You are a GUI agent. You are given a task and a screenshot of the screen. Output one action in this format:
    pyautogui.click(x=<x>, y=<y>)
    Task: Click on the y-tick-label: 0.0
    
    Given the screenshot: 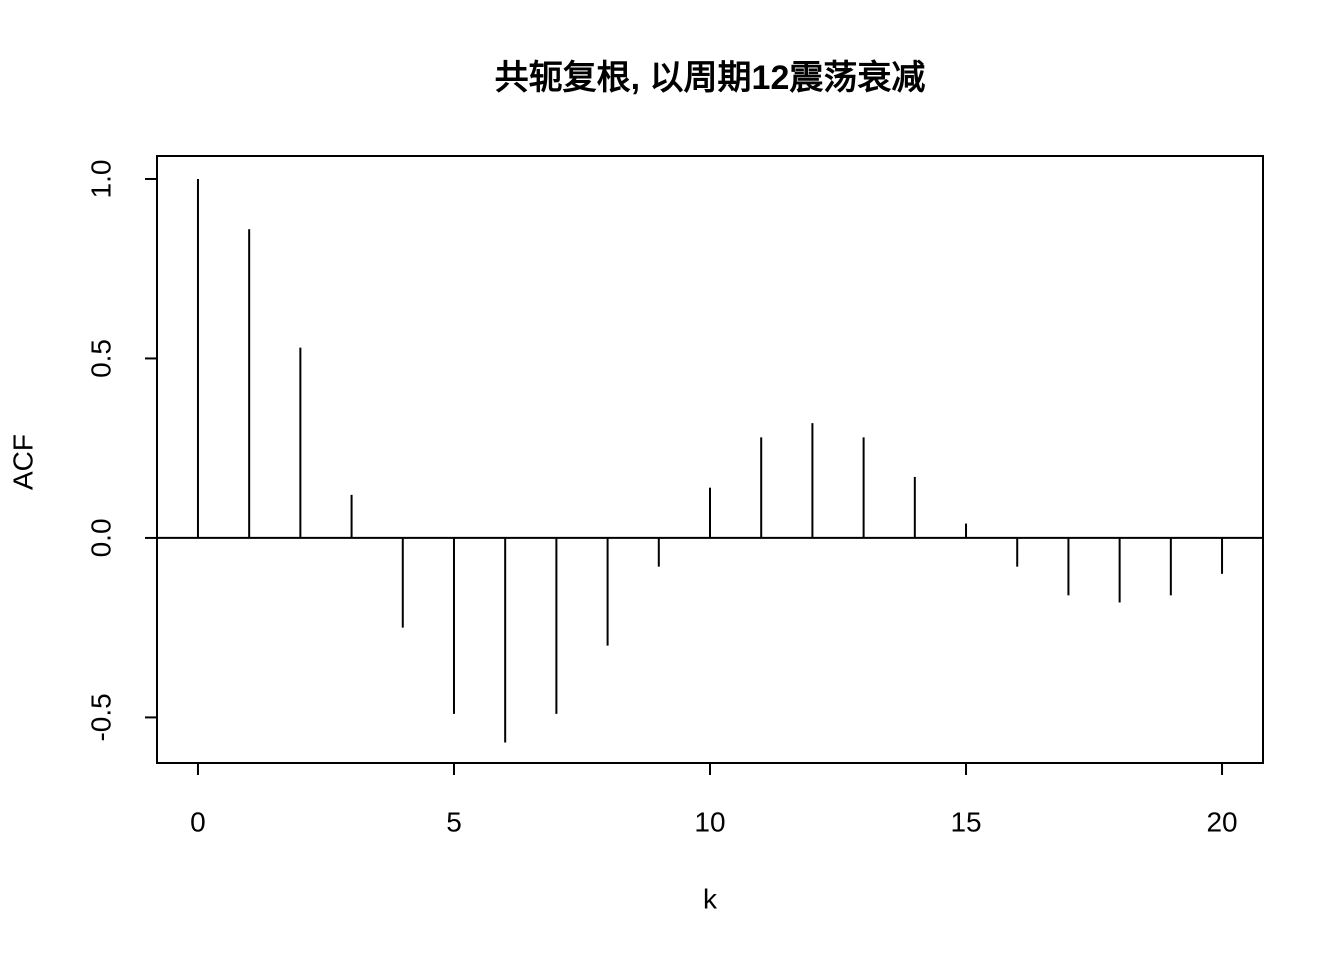 What is the action you would take?
    pyautogui.click(x=100, y=537)
    